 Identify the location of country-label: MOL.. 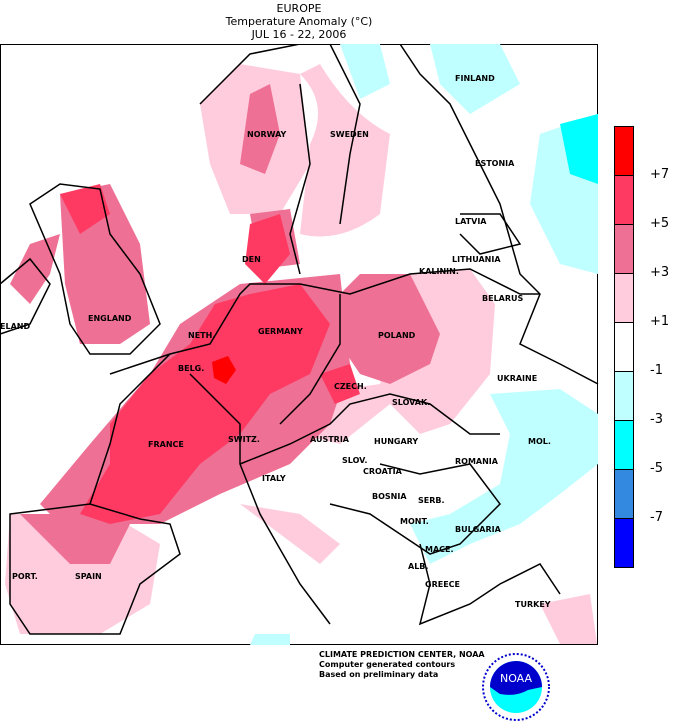
(539, 441).